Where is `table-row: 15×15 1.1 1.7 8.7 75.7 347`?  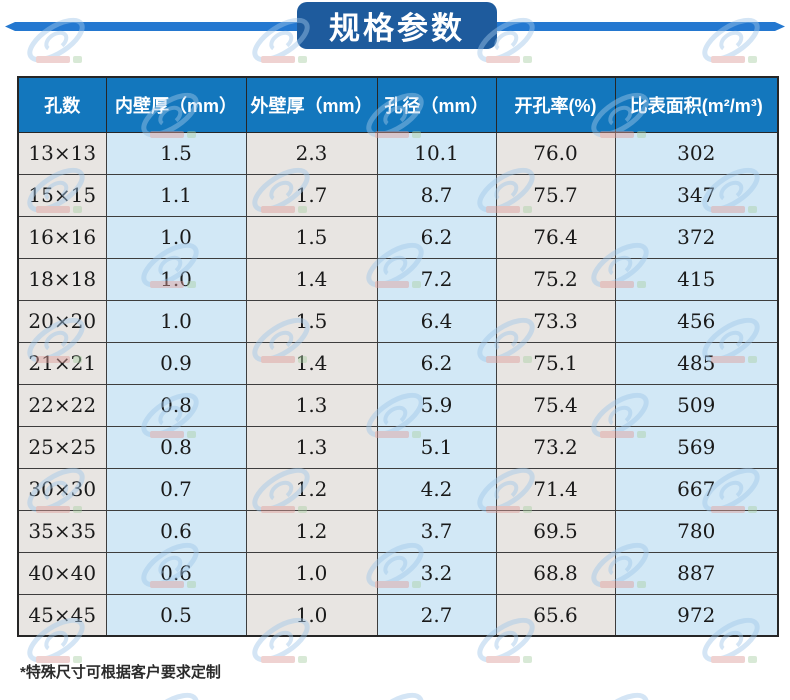
table-row: 15×15 1.1 1.7 8.7 75.7 347 is located at coordinates (398, 195).